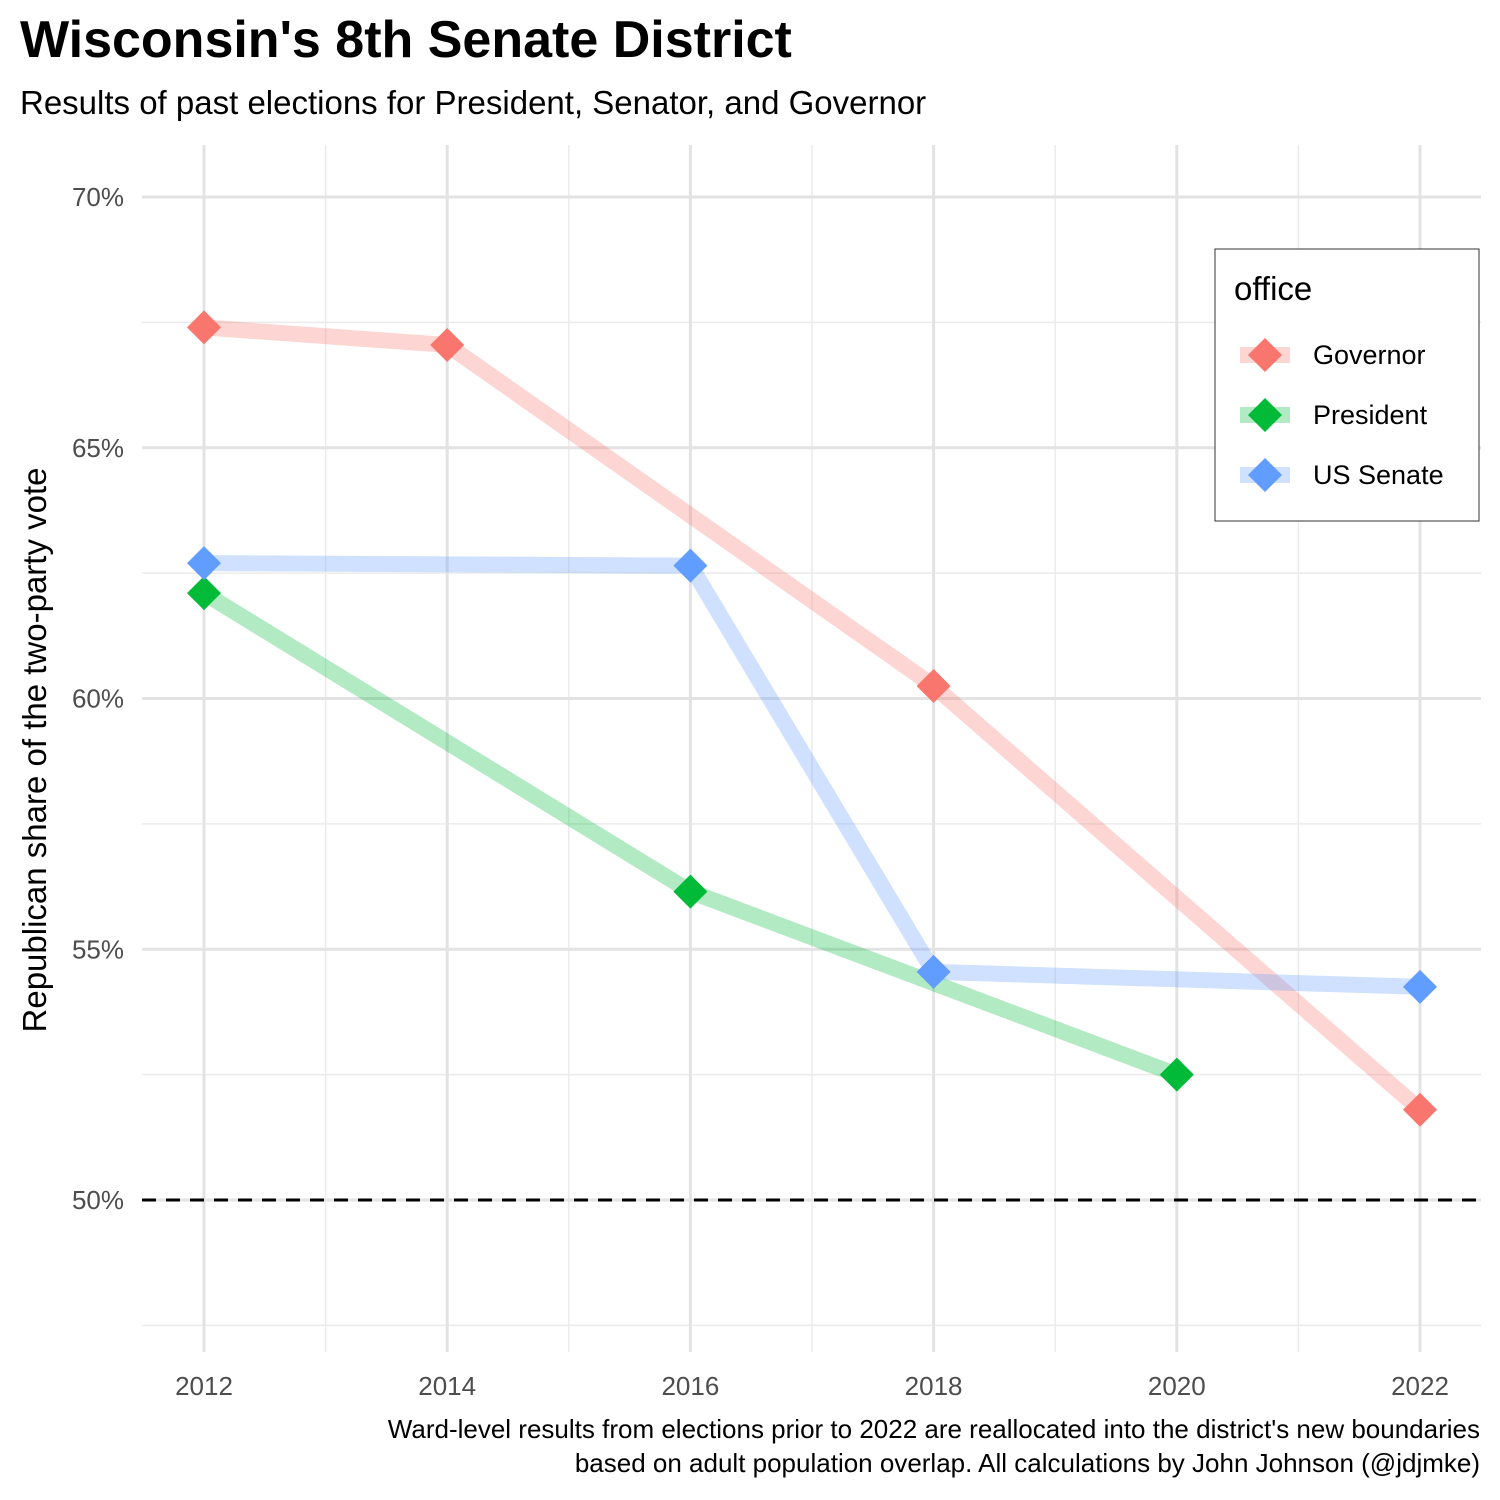  What do you see at coordinates (204, 1386) in the screenshot?
I see `x-tick-label: 2012` at bounding box center [204, 1386].